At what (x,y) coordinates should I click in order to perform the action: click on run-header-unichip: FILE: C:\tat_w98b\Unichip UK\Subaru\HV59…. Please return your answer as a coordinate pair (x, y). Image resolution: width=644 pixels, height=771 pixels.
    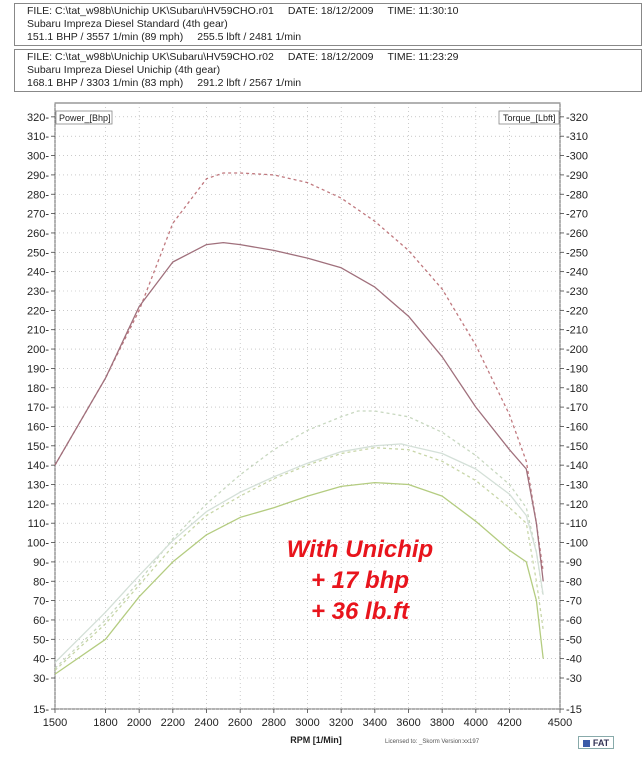
    Looking at the image, I should click on (328, 70).